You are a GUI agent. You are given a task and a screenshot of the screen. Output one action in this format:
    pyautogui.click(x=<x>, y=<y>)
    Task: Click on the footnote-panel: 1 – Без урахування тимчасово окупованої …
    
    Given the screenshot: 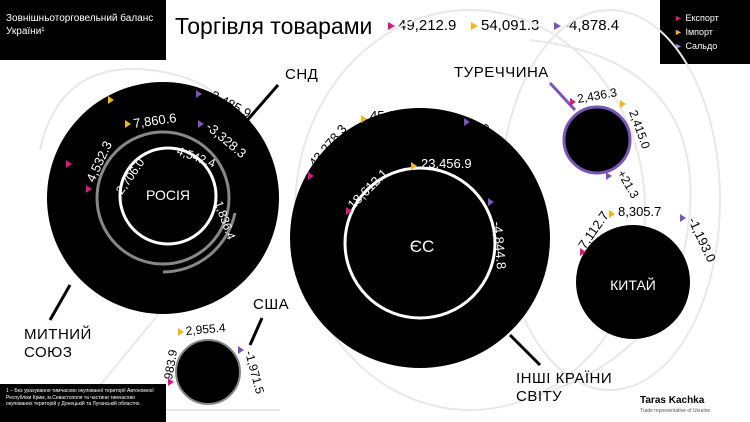 What is the action you would take?
    pyautogui.click(x=83, y=403)
    